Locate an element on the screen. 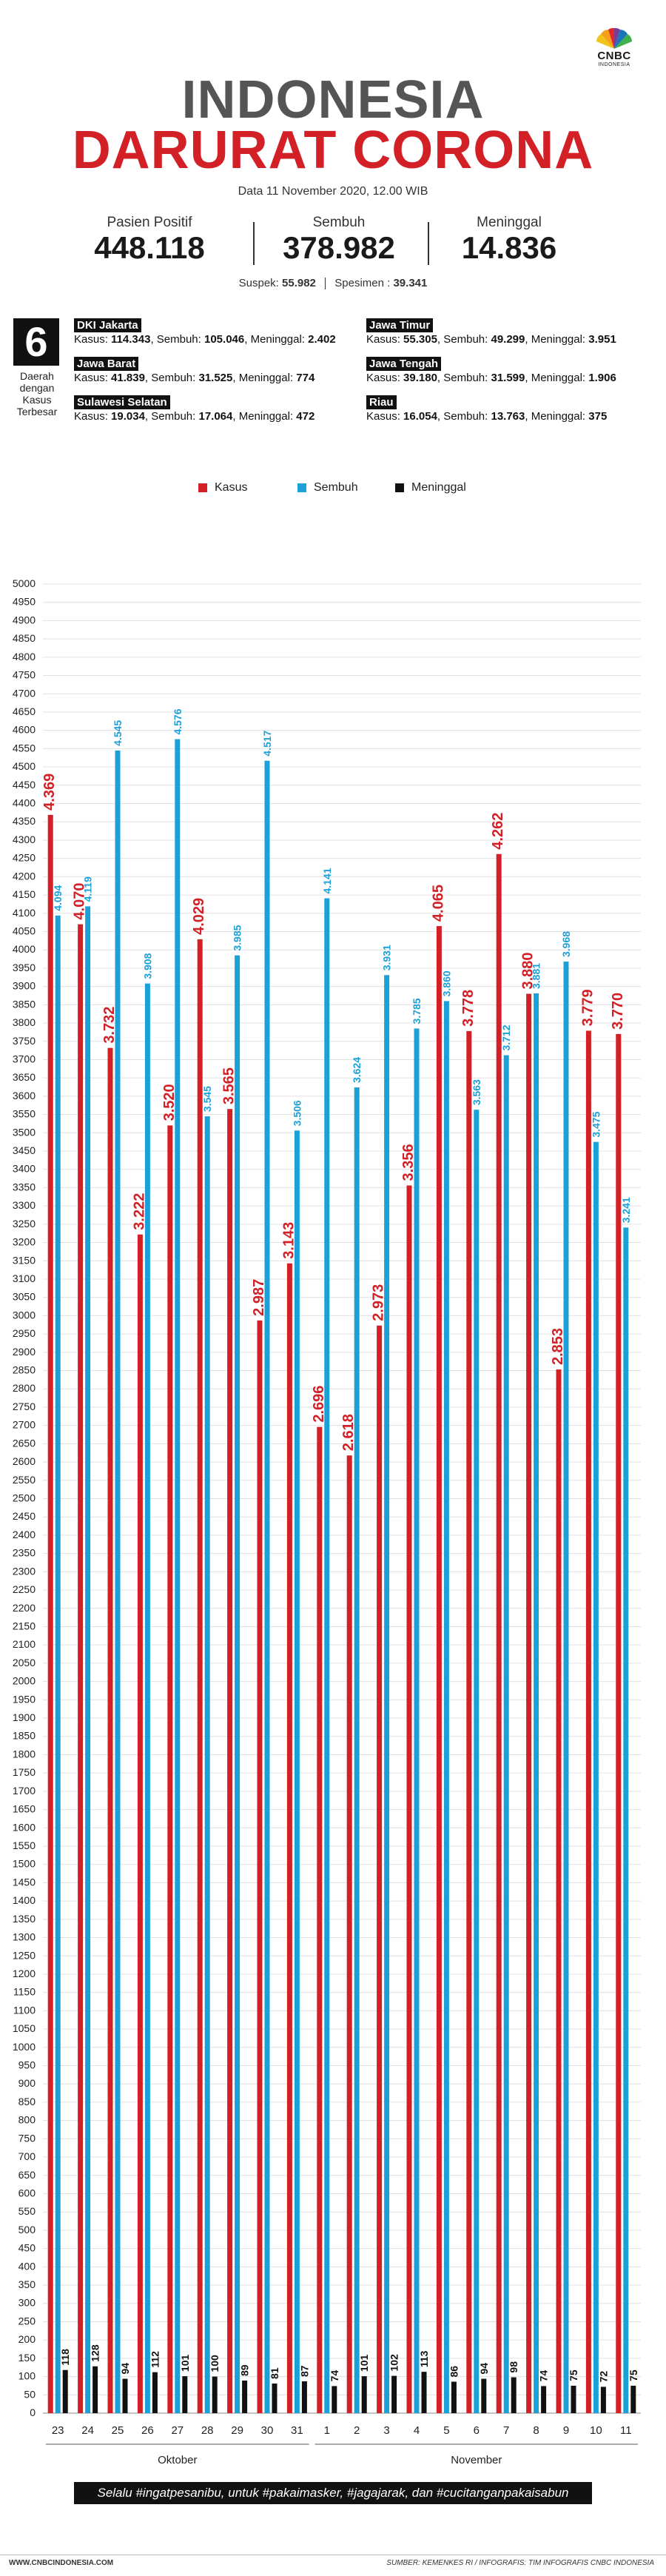  data-label-kasus: 3.732 is located at coordinates (109, 1025).